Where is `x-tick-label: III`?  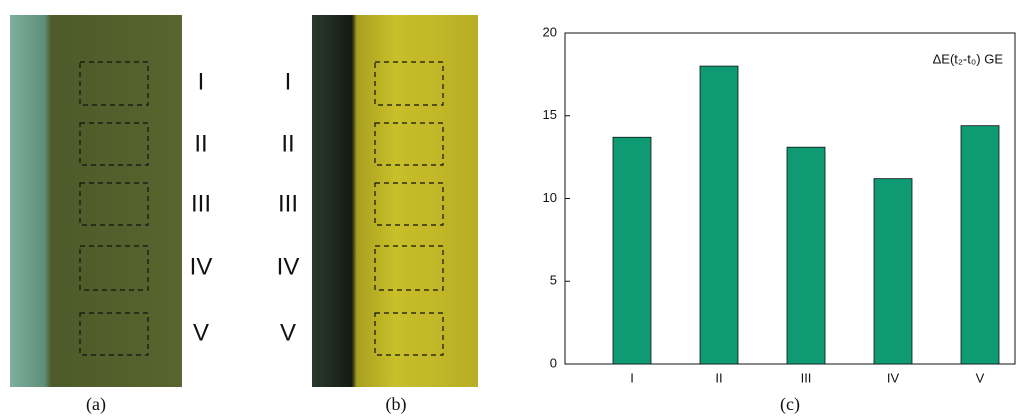 x-tick-label: III is located at coordinates (806, 377).